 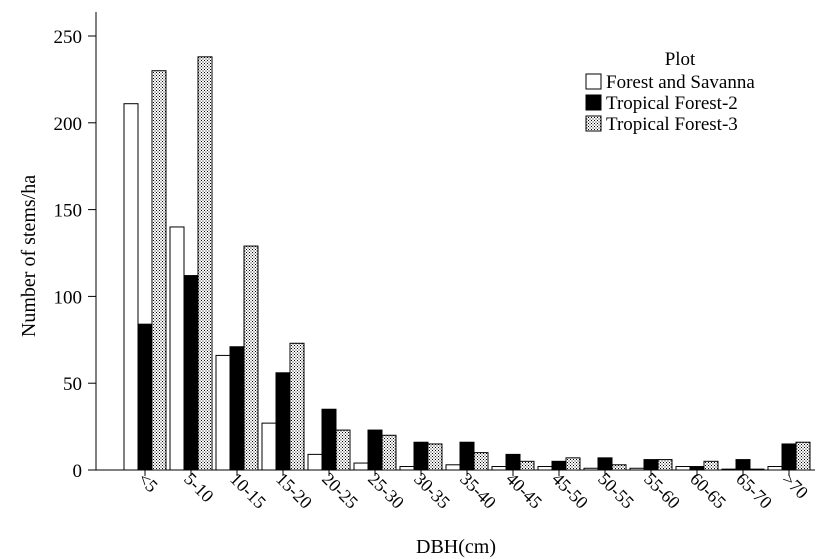 I want to click on y-tick-label: 50, so click(x=72, y=384).